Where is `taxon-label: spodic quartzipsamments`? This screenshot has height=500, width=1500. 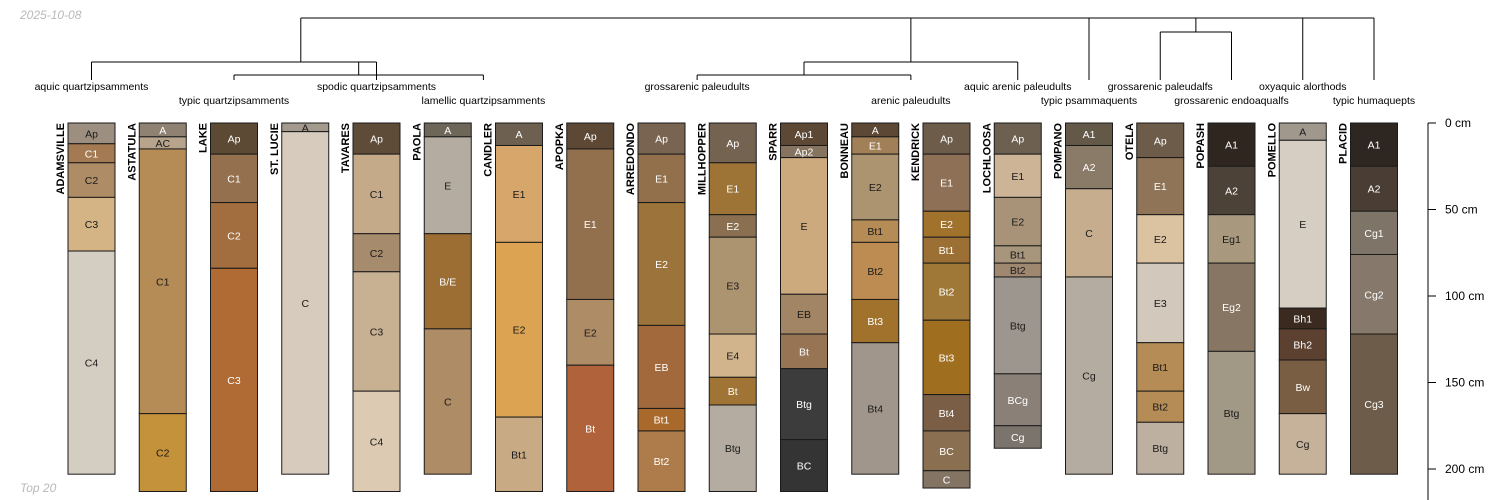 taxon-label: spodic quartzipsamments is located at coordinates (376, 87).